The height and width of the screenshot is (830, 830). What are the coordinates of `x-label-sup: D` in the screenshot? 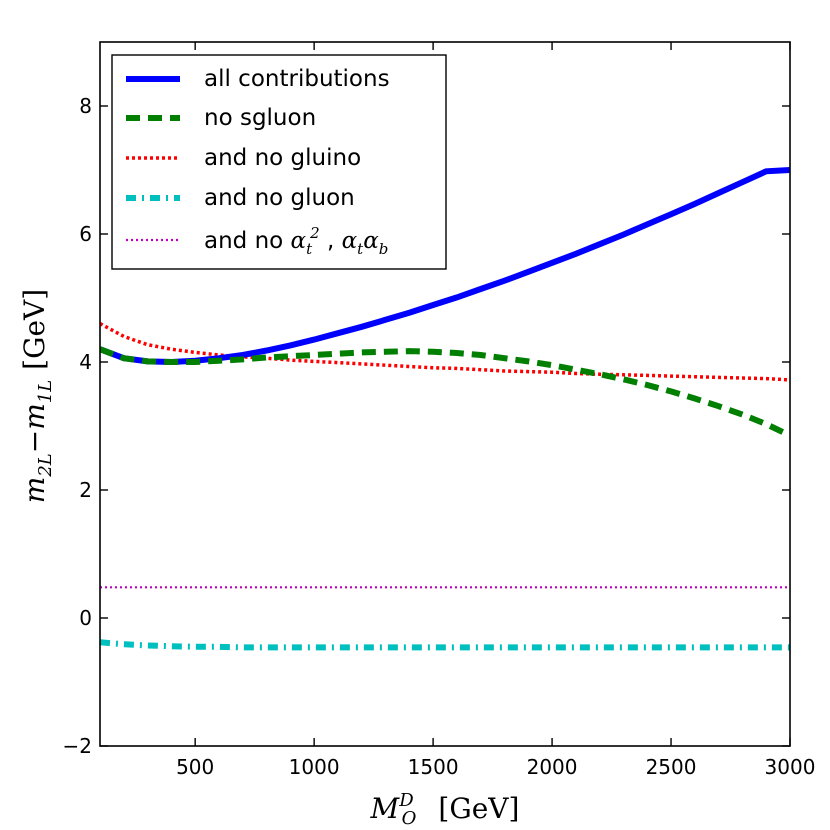 It's located at (406, 800).